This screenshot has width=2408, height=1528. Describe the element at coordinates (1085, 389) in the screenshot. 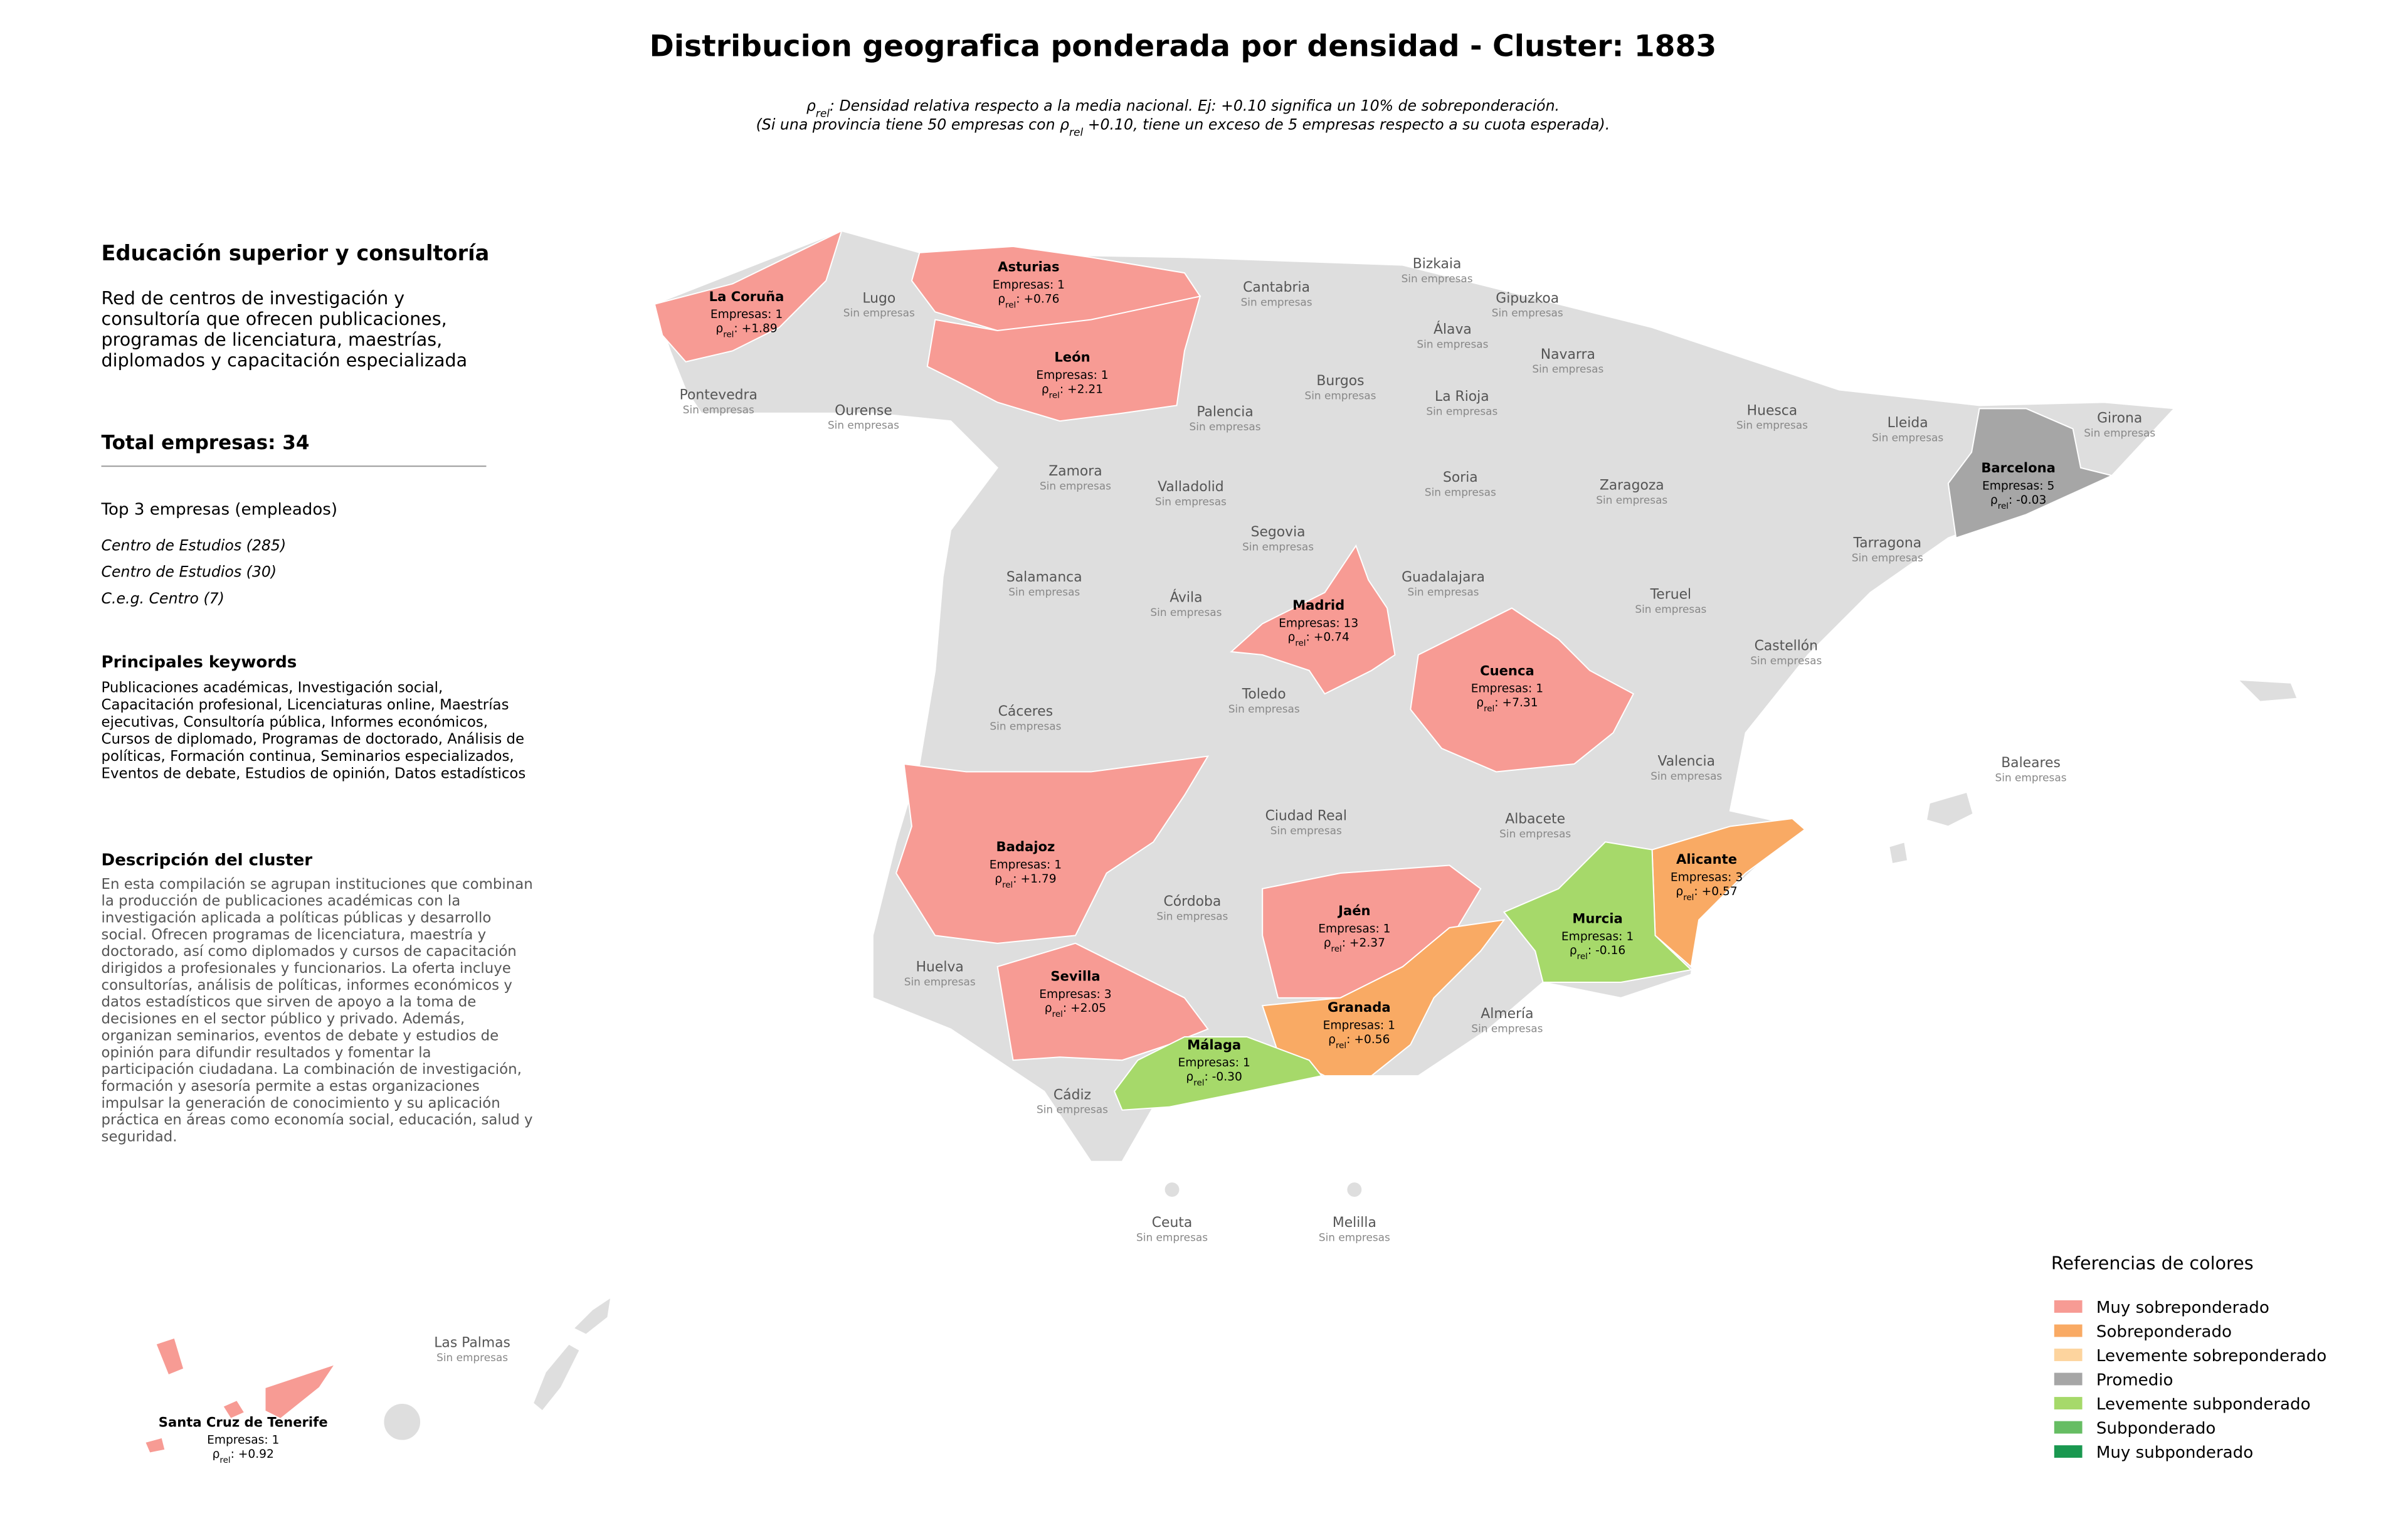

I see `rho-value: +2.21` at that location.